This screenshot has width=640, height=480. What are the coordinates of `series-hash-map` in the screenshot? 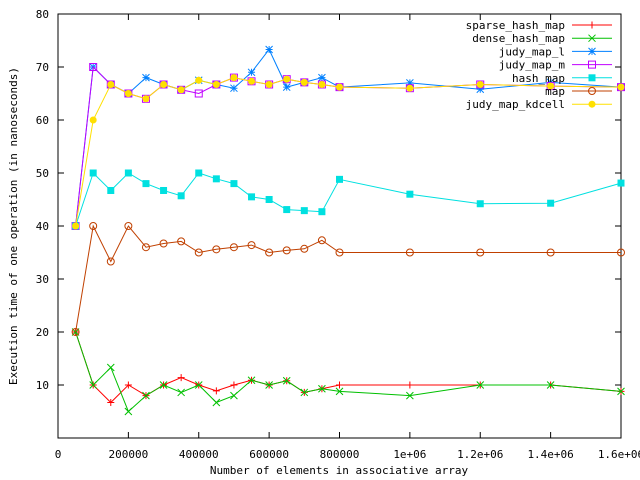 It's located at (348, 199).